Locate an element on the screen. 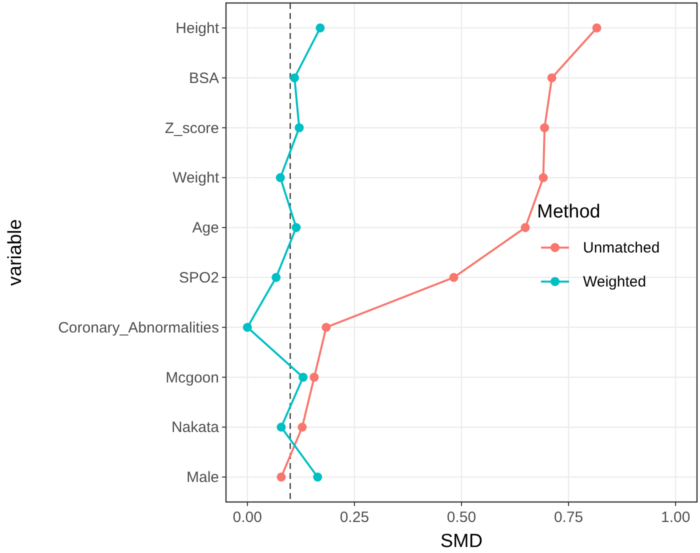  x-tick-label: 1.00 is located at coordinates (675, 517).